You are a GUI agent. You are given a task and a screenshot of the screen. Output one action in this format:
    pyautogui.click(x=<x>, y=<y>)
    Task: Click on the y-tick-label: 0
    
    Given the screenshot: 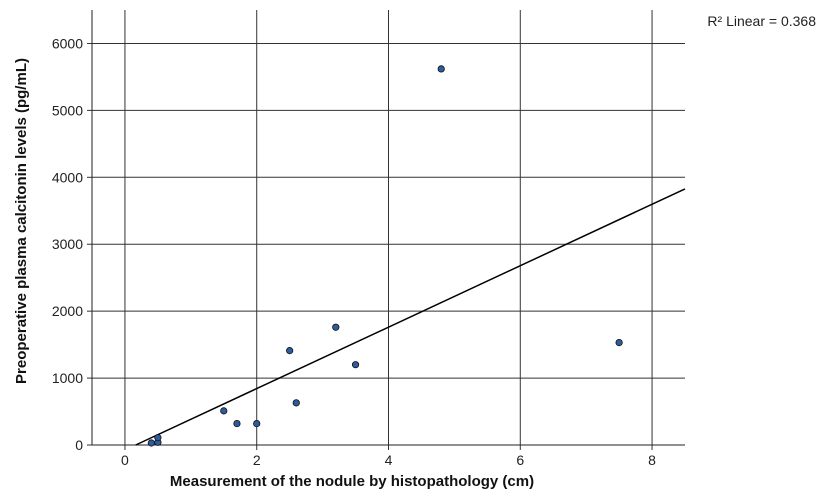 What is the action you would take?
    pyautogui.click(x=79, y=445)
    